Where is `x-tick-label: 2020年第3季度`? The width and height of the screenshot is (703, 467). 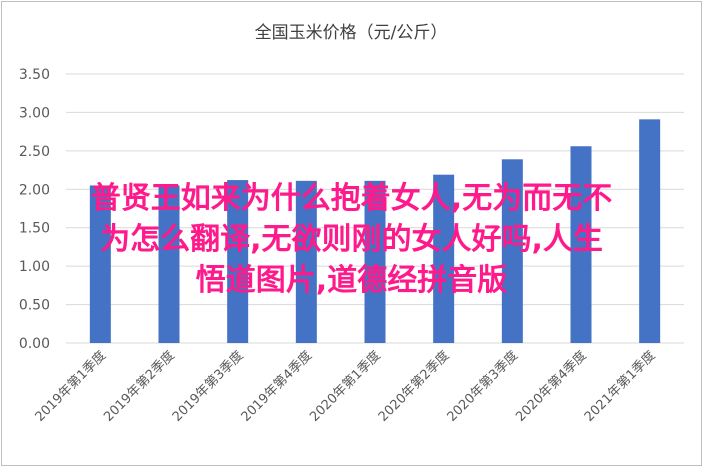
x-tick-label: 2020年第3季度 is located at coordinates (482, 386).